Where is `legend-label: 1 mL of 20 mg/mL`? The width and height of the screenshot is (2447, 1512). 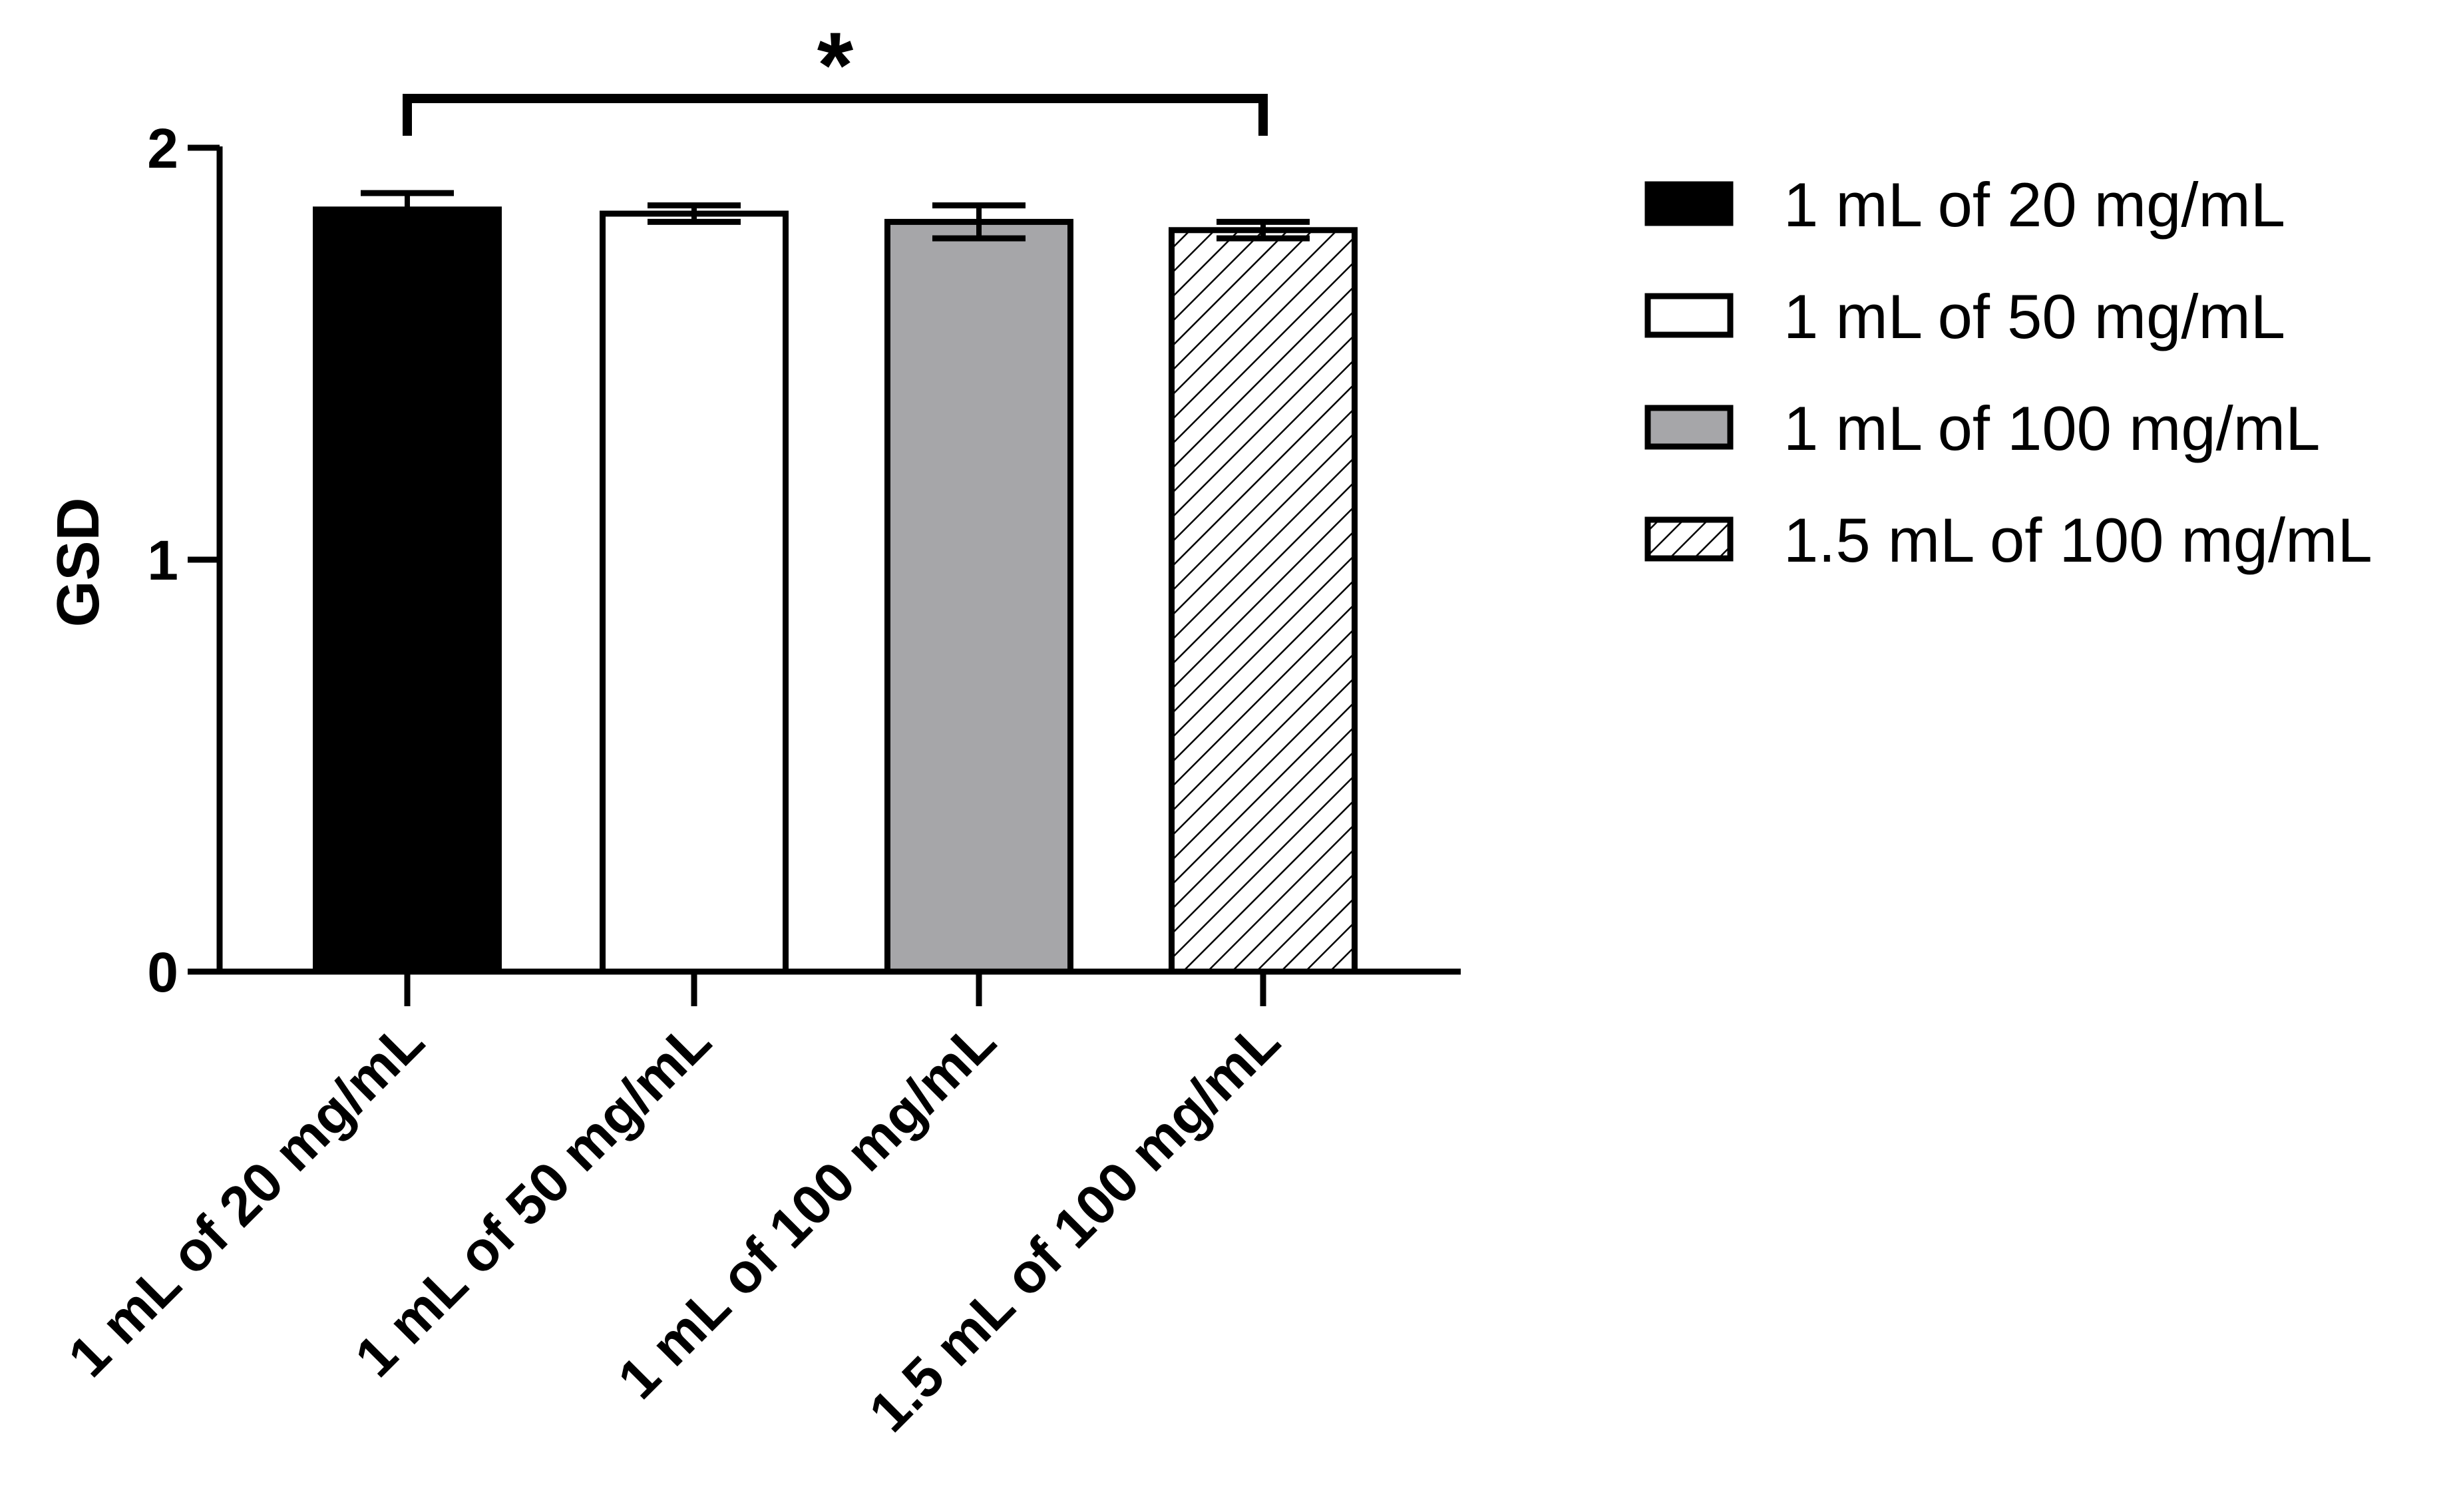
legend-label: 1 mL of 20 mg/mL is located at coordinates (2035, 205).